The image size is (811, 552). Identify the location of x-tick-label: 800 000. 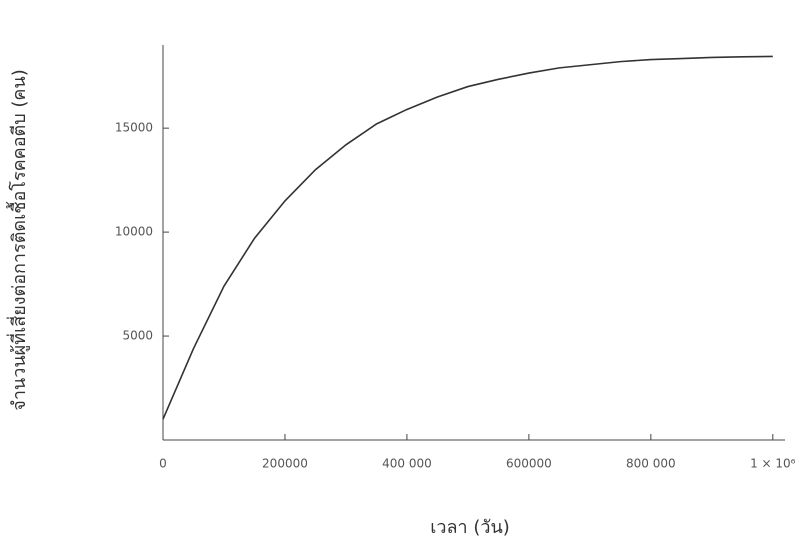
(651, 464).